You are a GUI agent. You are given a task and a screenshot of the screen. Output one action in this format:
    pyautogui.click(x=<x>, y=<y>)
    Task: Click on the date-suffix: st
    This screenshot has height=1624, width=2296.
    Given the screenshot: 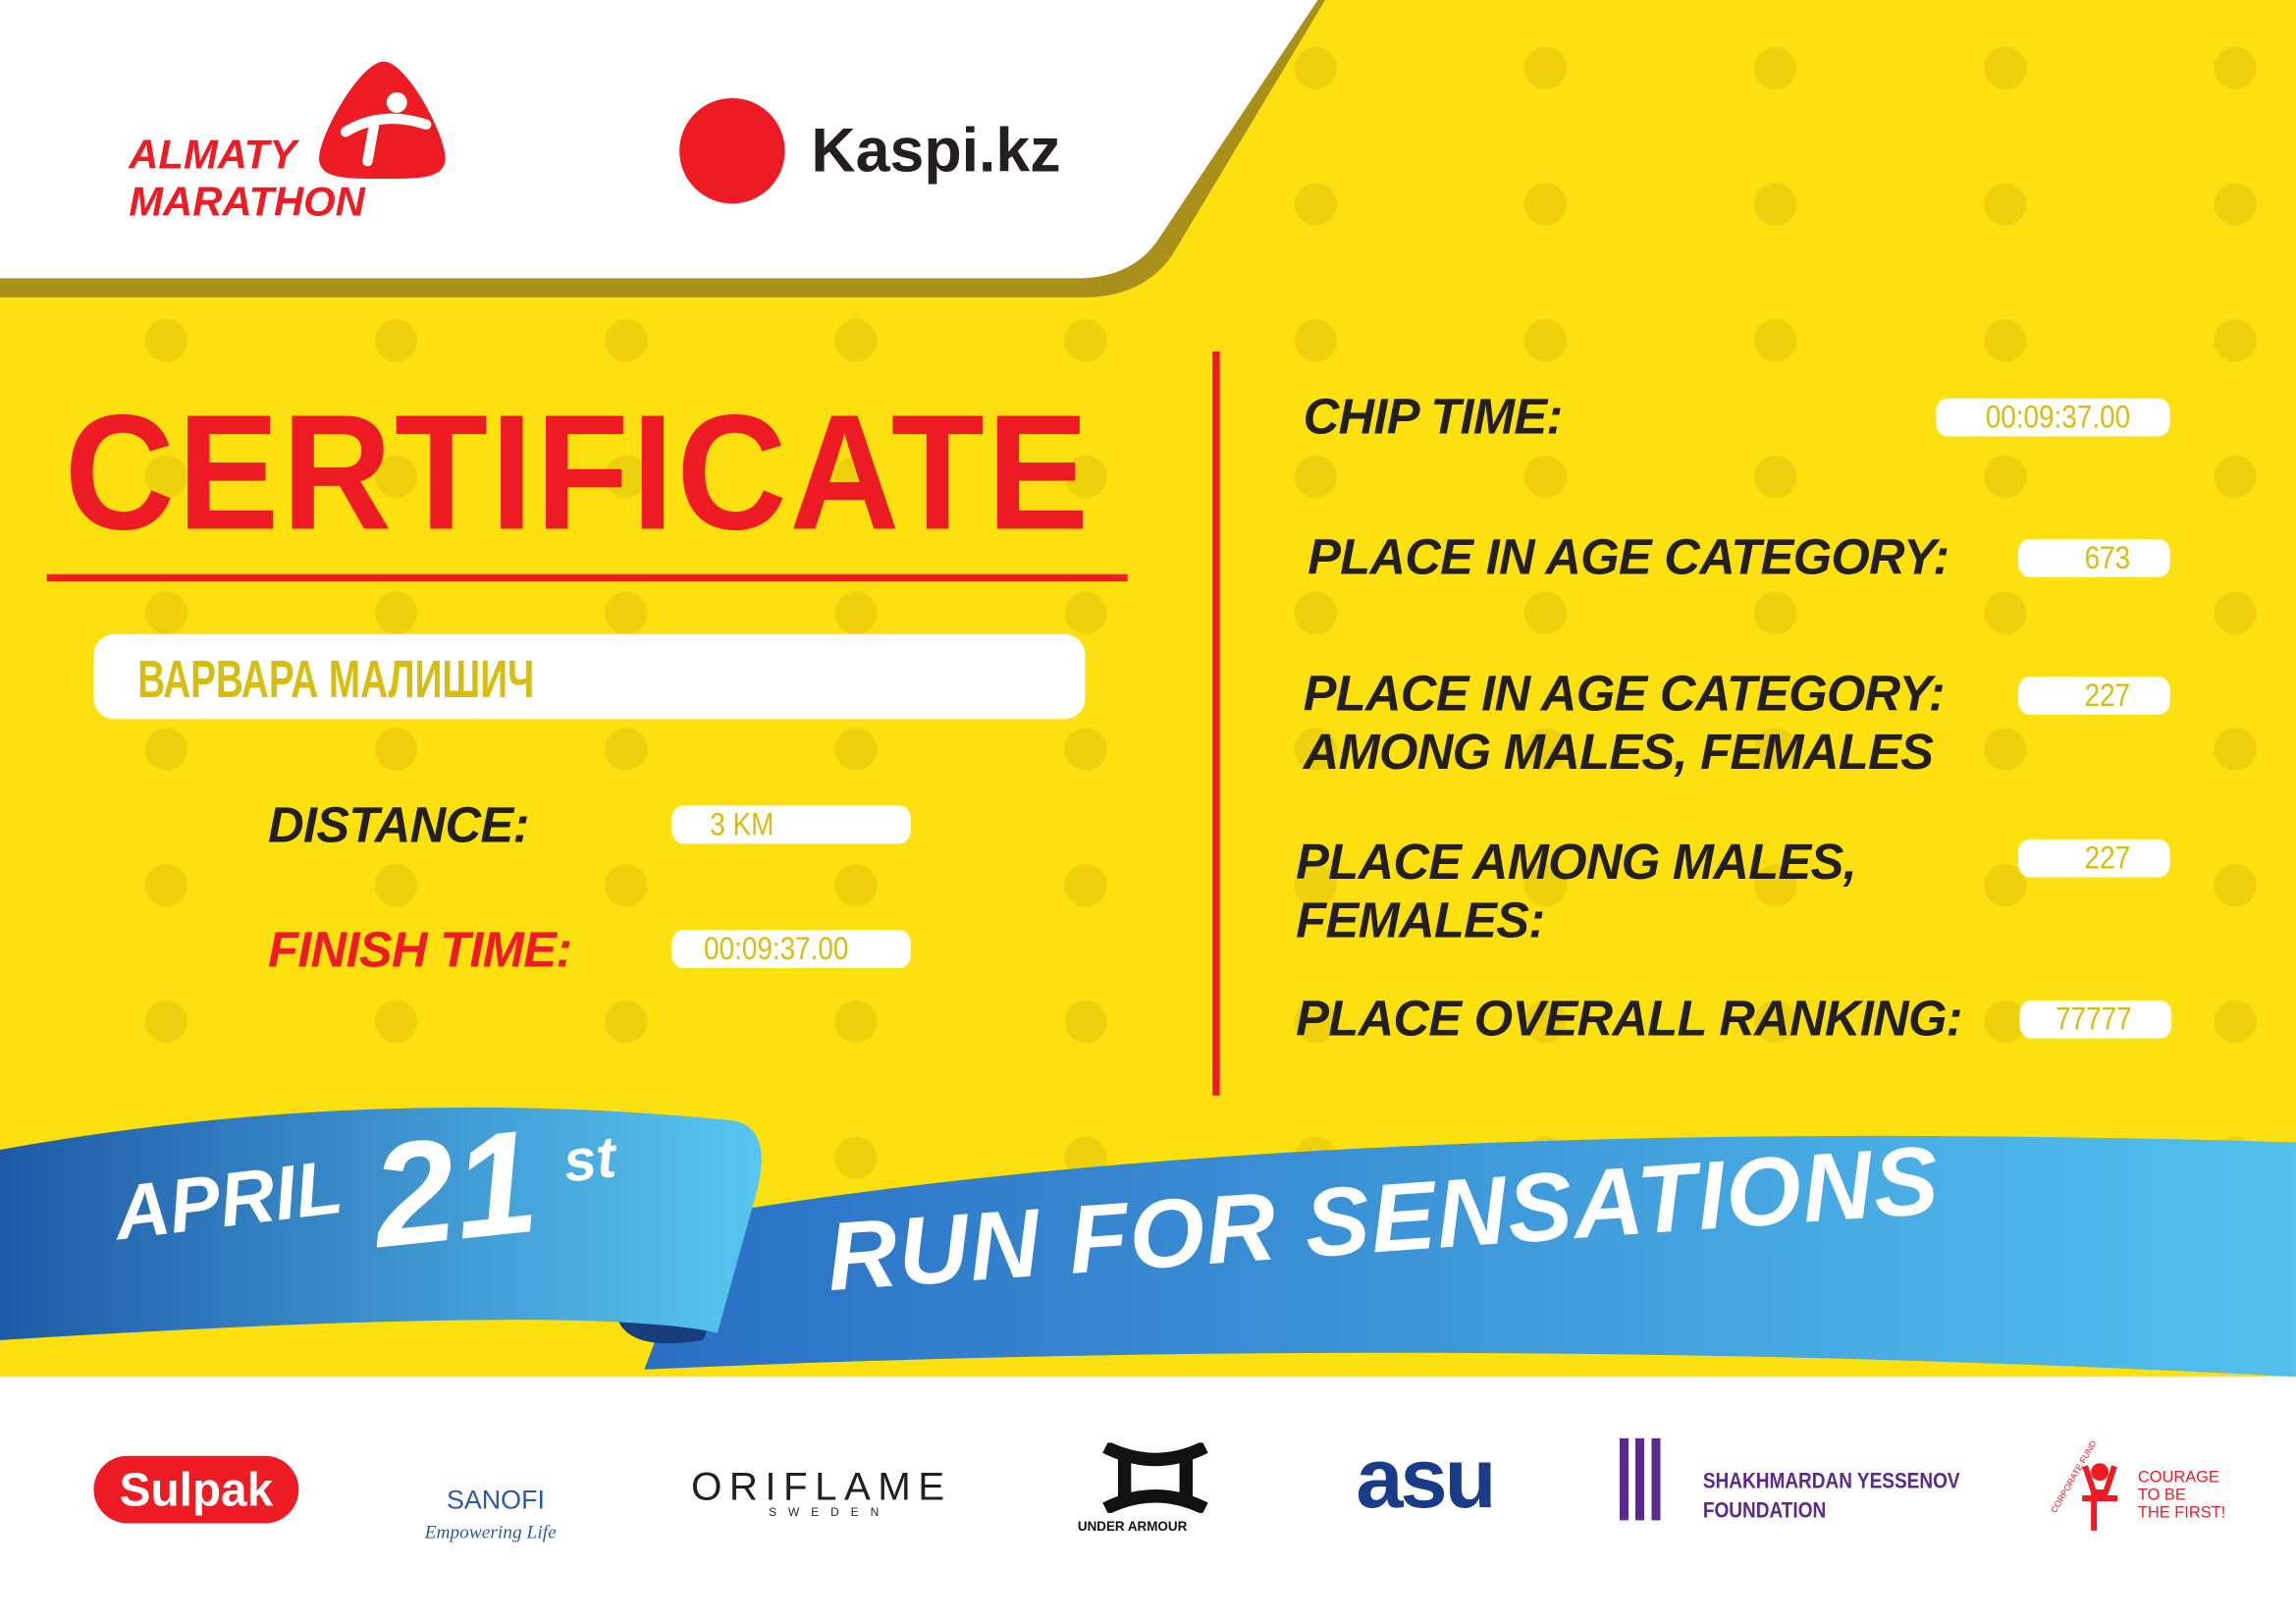 What is the action you would take?
    pyautogui.click(x=590, y=1160)
    